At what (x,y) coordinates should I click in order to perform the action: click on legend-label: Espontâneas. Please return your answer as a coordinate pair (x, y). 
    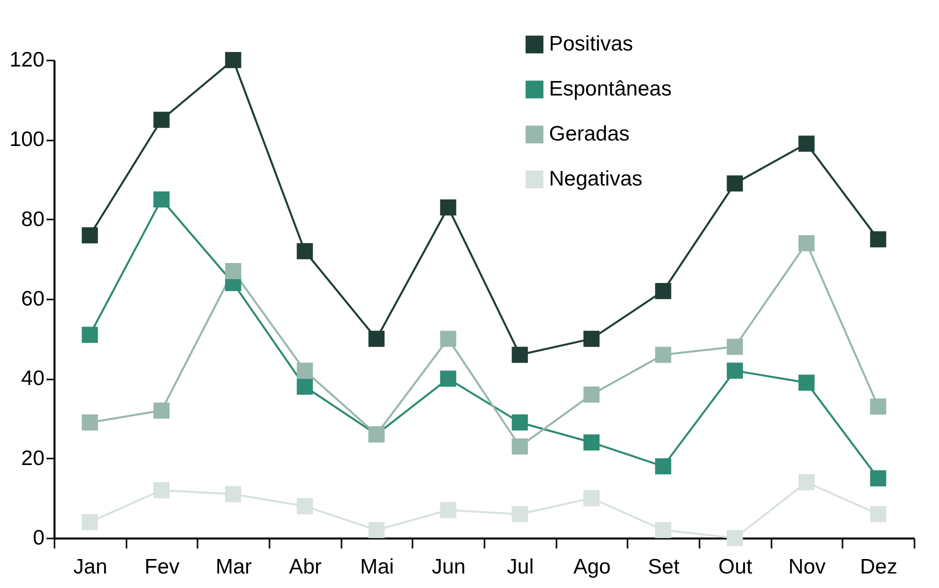
    Looking at the image, I should click on (610, 89).